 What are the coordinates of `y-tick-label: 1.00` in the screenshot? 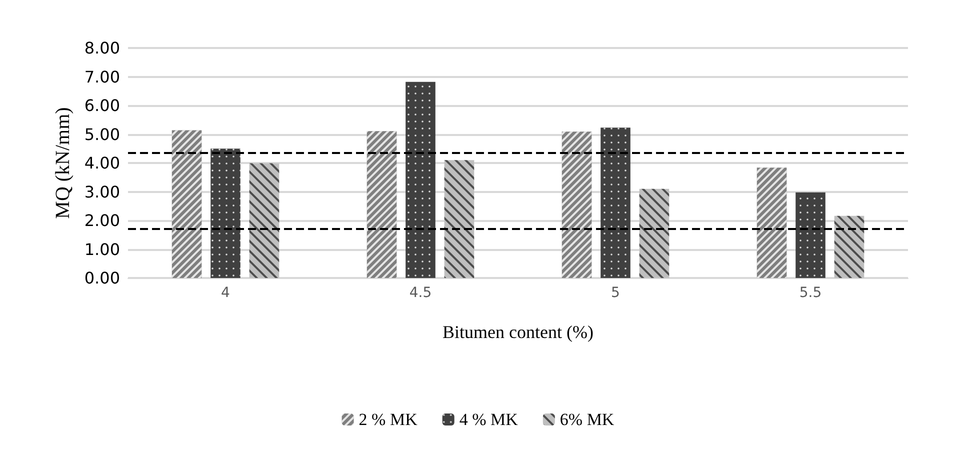 It's located at (102, 249).